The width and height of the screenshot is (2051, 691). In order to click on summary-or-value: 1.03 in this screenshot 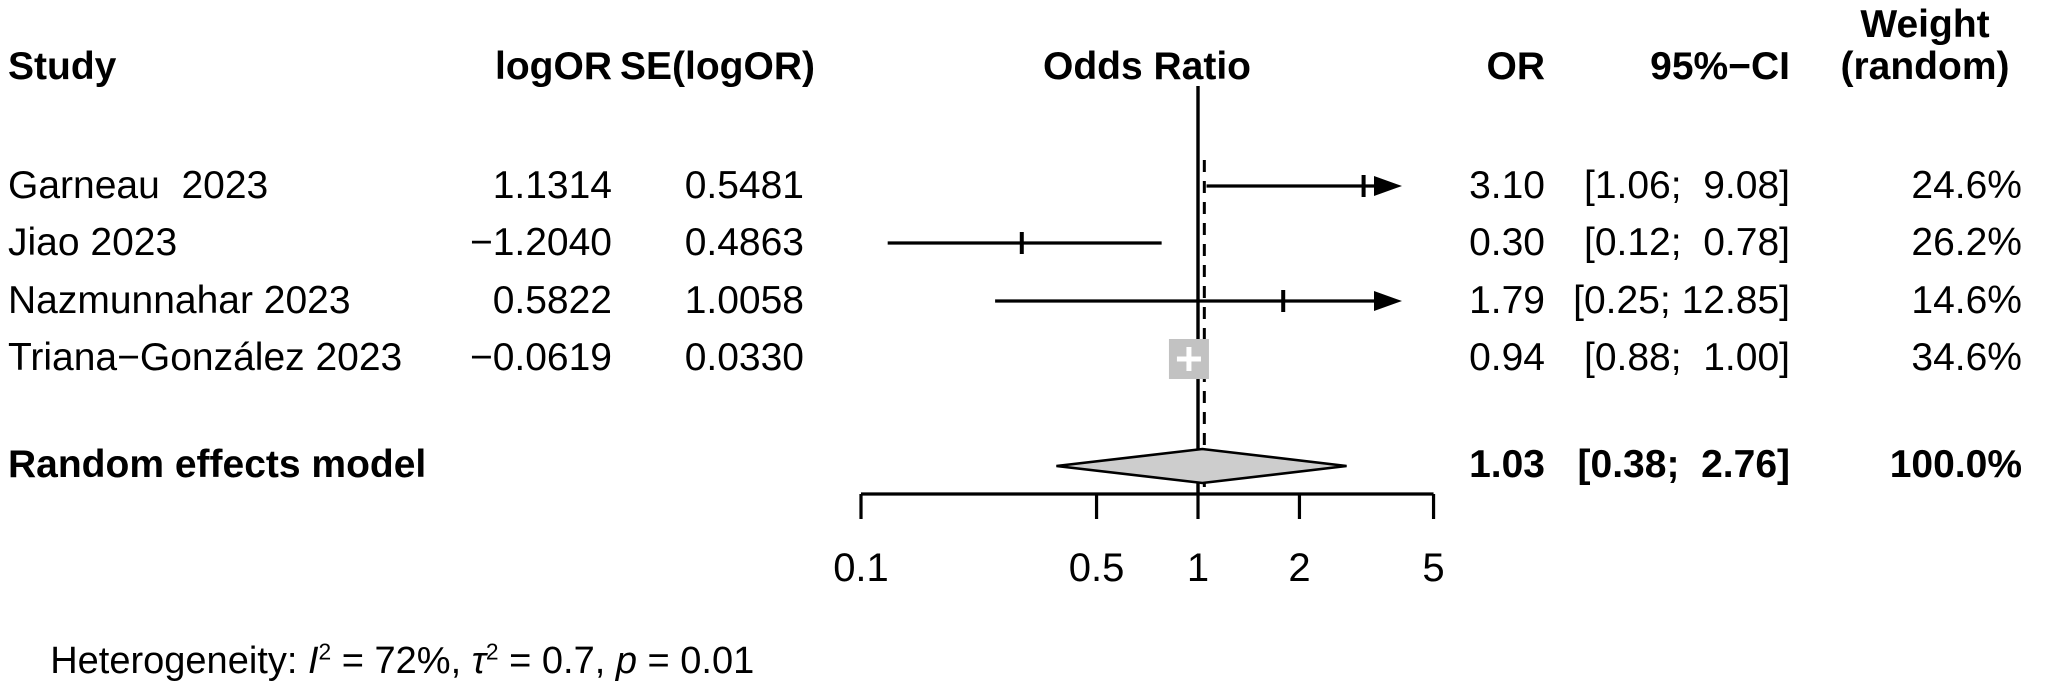, I will do `click(1507, 464)`.